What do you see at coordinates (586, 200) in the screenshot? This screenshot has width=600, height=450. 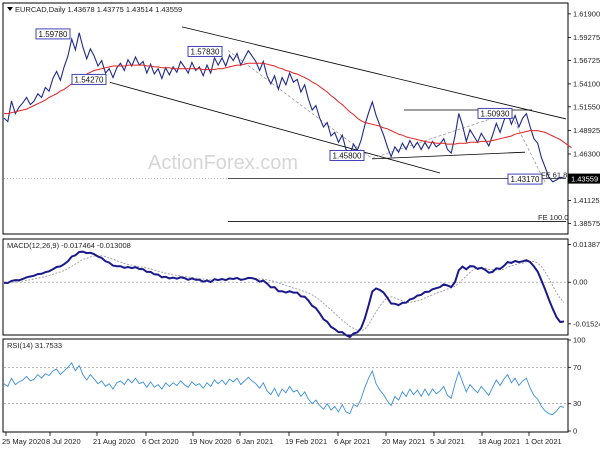 I see `price-axis-label: 1.41125` at bounding box center [586, 200].